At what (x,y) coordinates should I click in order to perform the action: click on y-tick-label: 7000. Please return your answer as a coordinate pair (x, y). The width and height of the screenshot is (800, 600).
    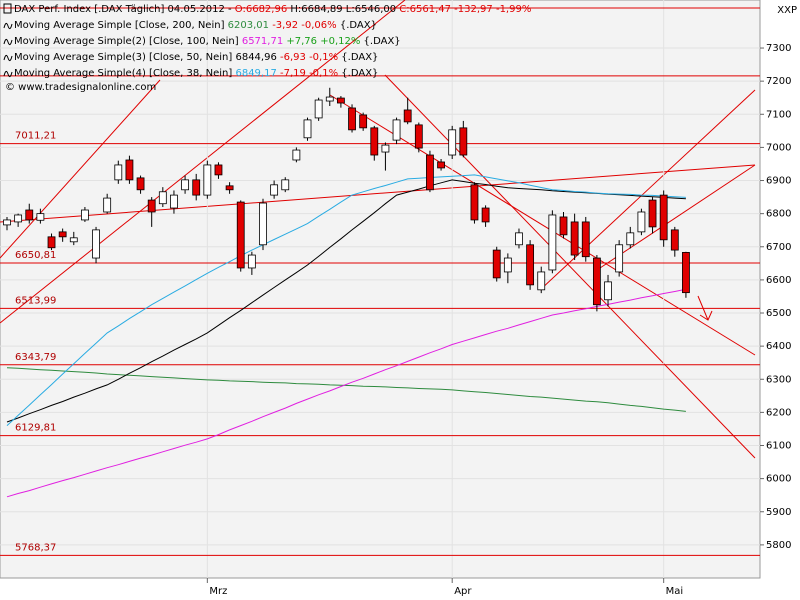
    Looking at the image, I should click on (778, 147).